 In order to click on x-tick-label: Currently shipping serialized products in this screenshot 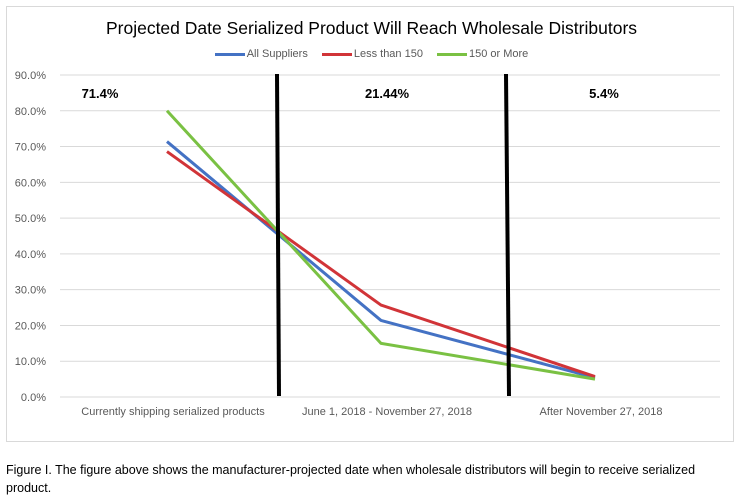, I will do `click(173, 412)`.